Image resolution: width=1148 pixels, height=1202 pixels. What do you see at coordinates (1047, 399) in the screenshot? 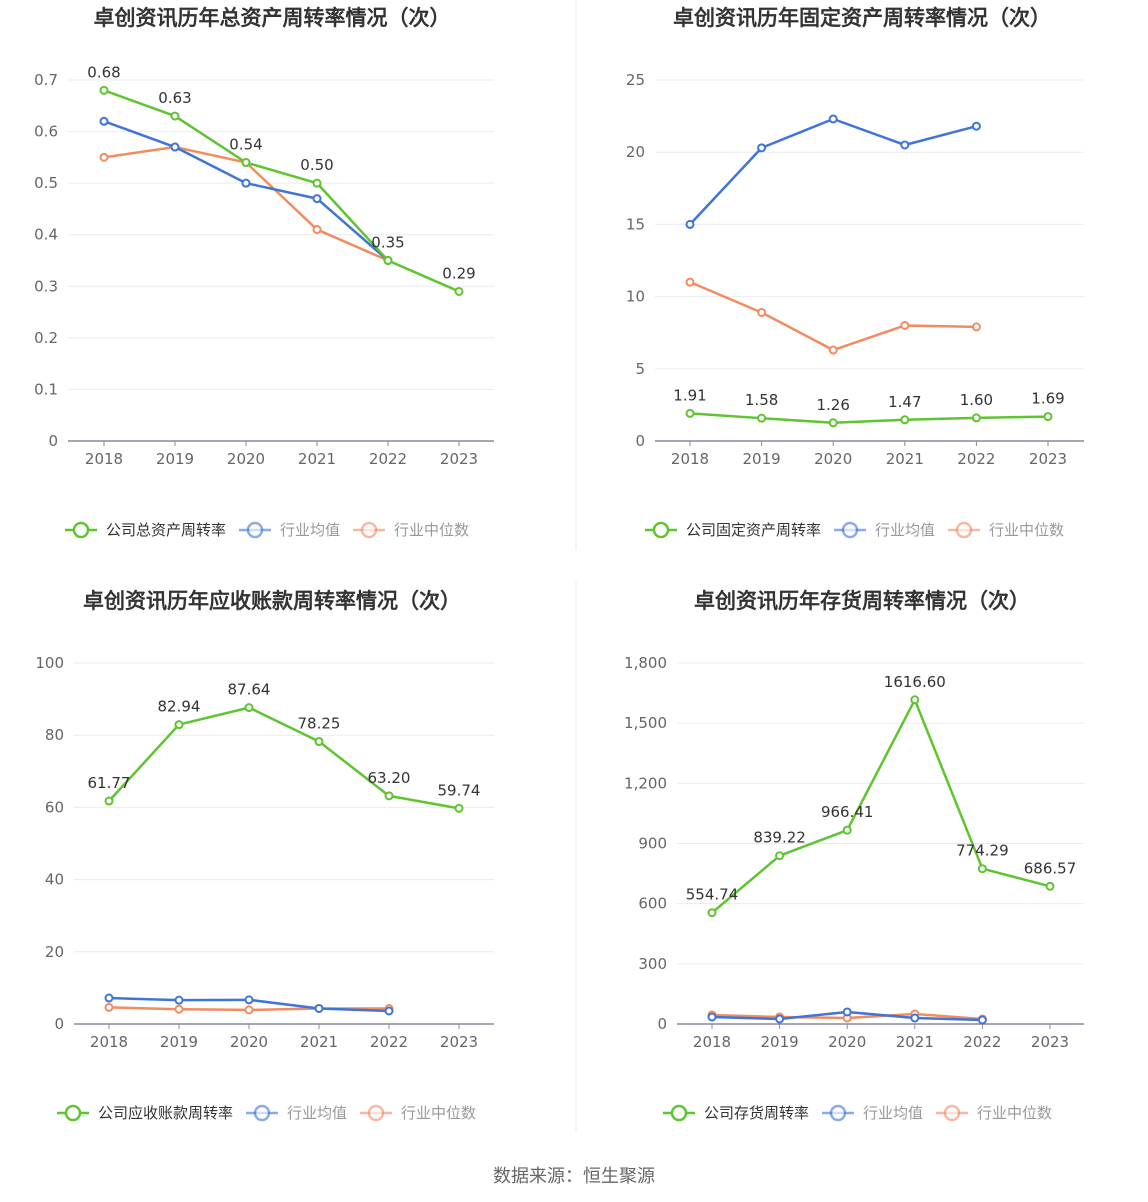
I see `data-label: 1.69` at bounding box center [1047, 399].